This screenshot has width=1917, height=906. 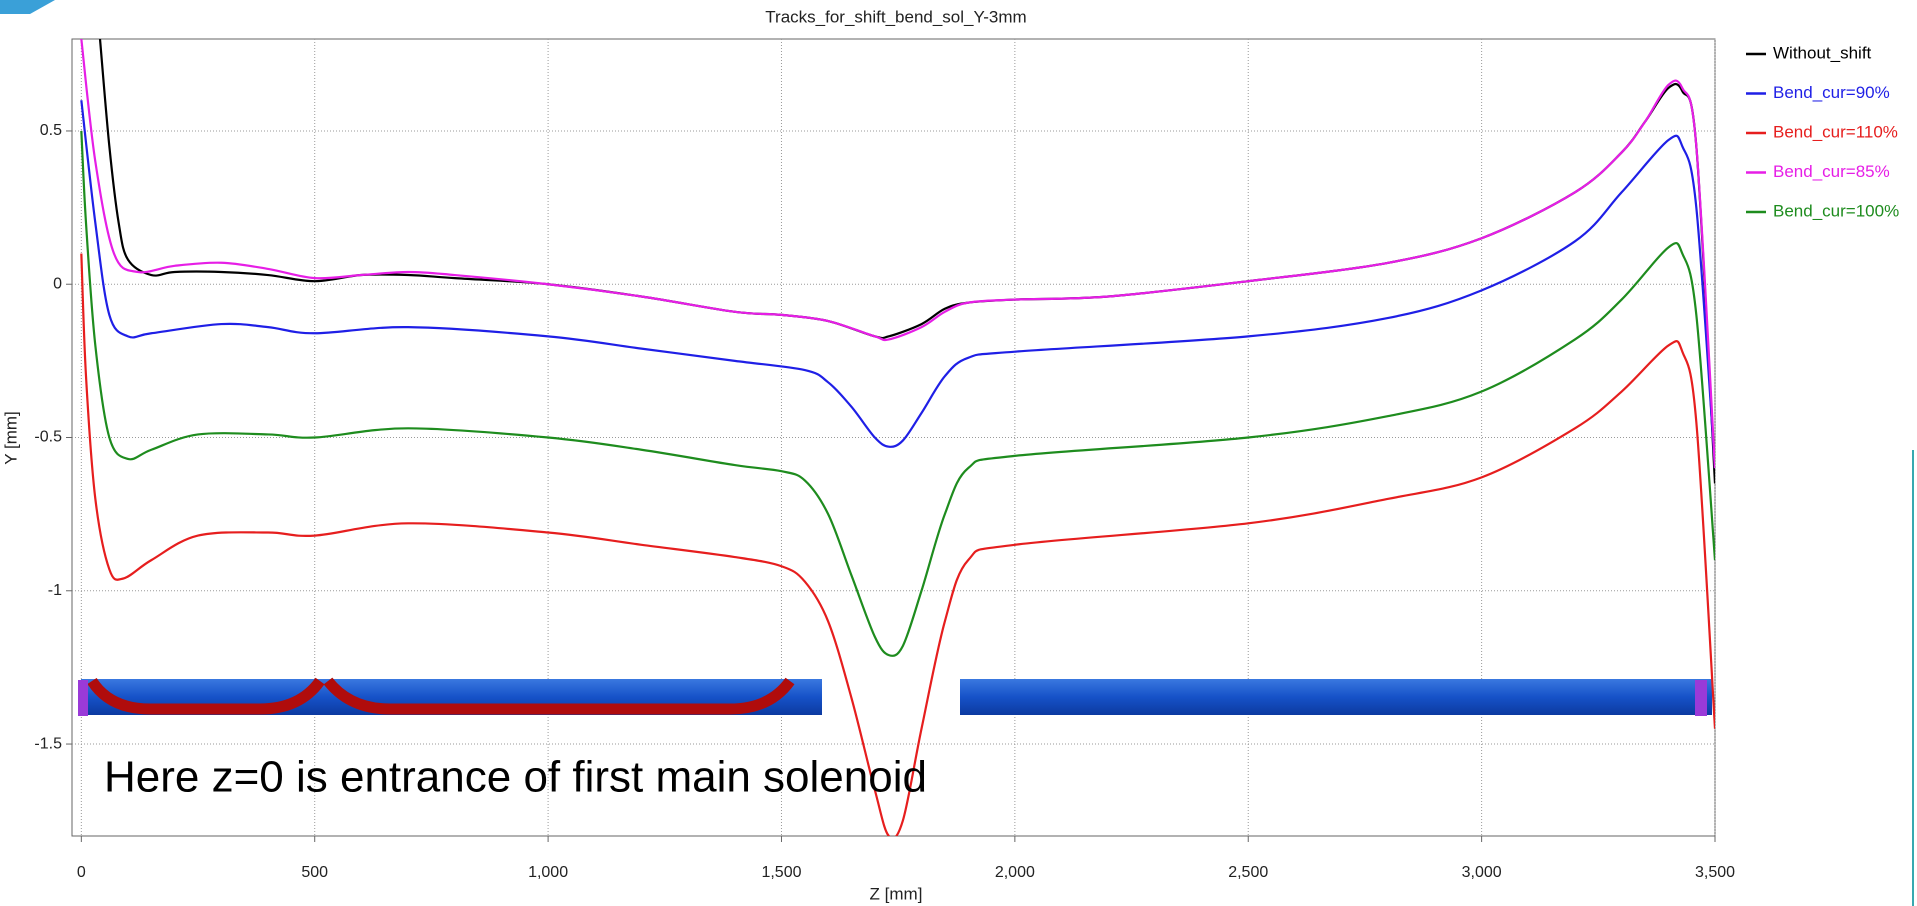 I want to click on x-tick-label: 2,000, so click(x=1015, y=872).